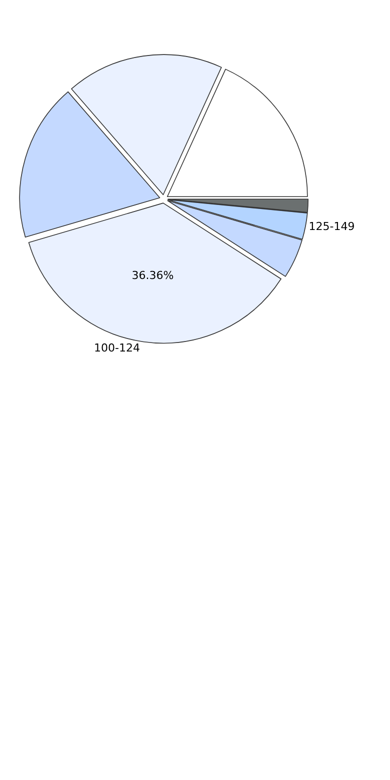 The image size is (390, 780). I want to click on slice-label: 125-149, so click(331, 226).